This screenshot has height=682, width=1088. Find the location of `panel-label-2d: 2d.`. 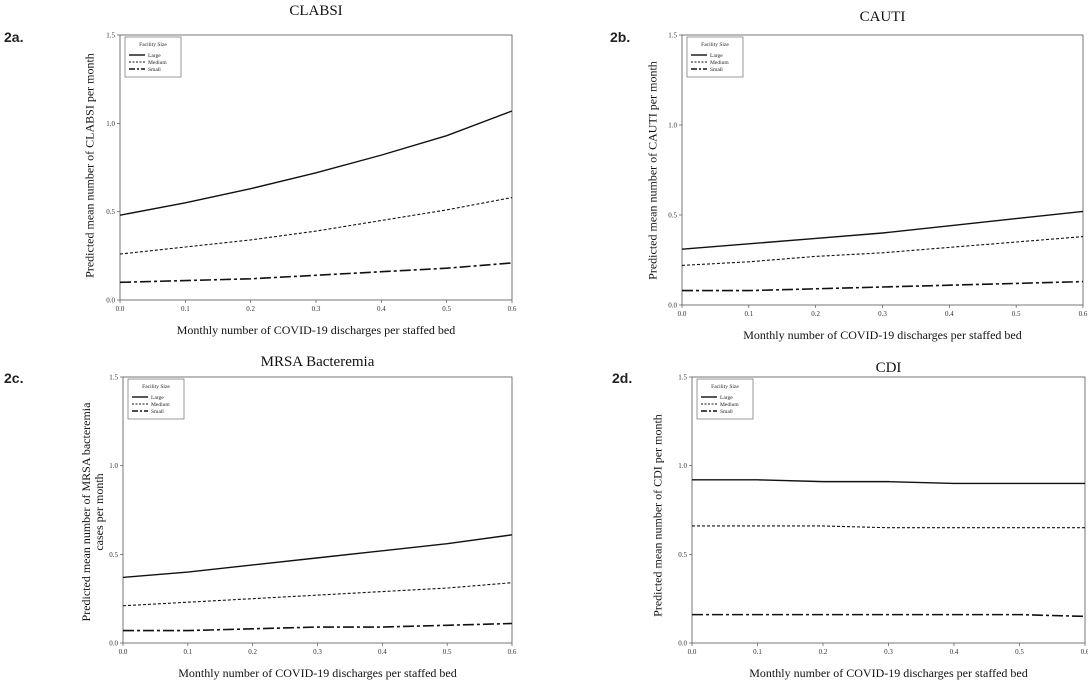

panel-label-2d: 2d. is located at coordinates (622, 378).